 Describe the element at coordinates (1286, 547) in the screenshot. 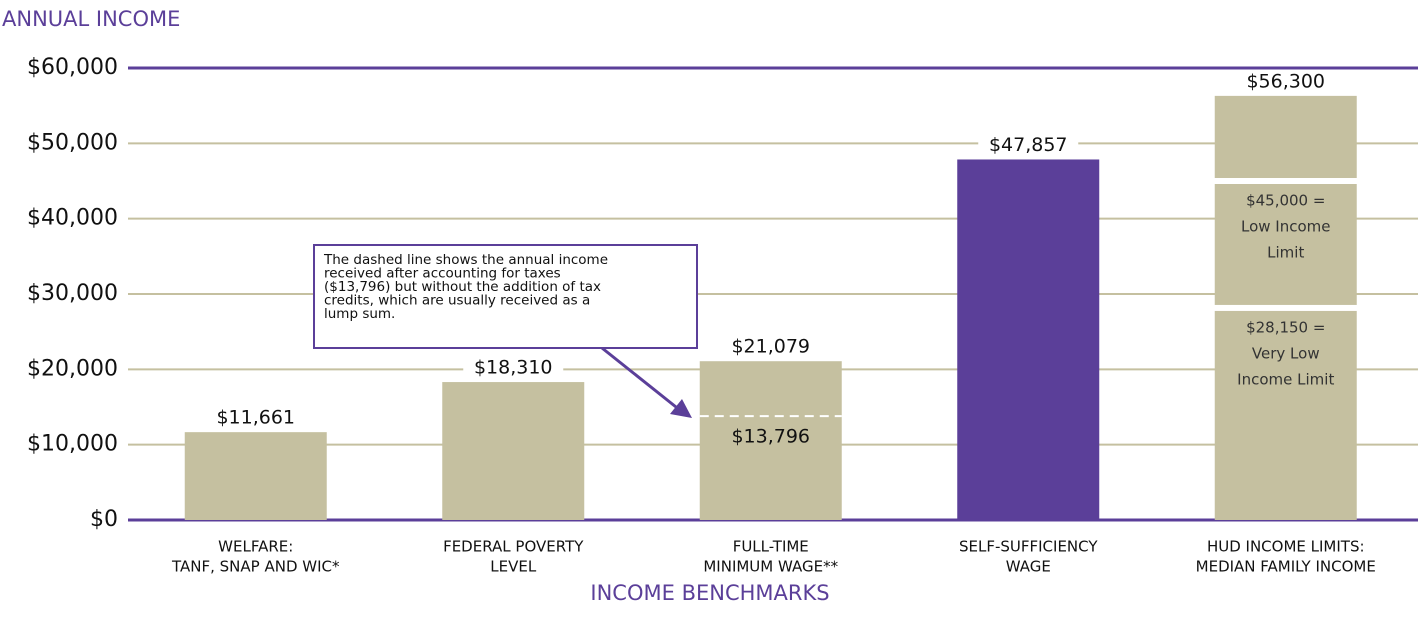

I see `x-tick-label: HUD INCOME LIMITS:` at that location.